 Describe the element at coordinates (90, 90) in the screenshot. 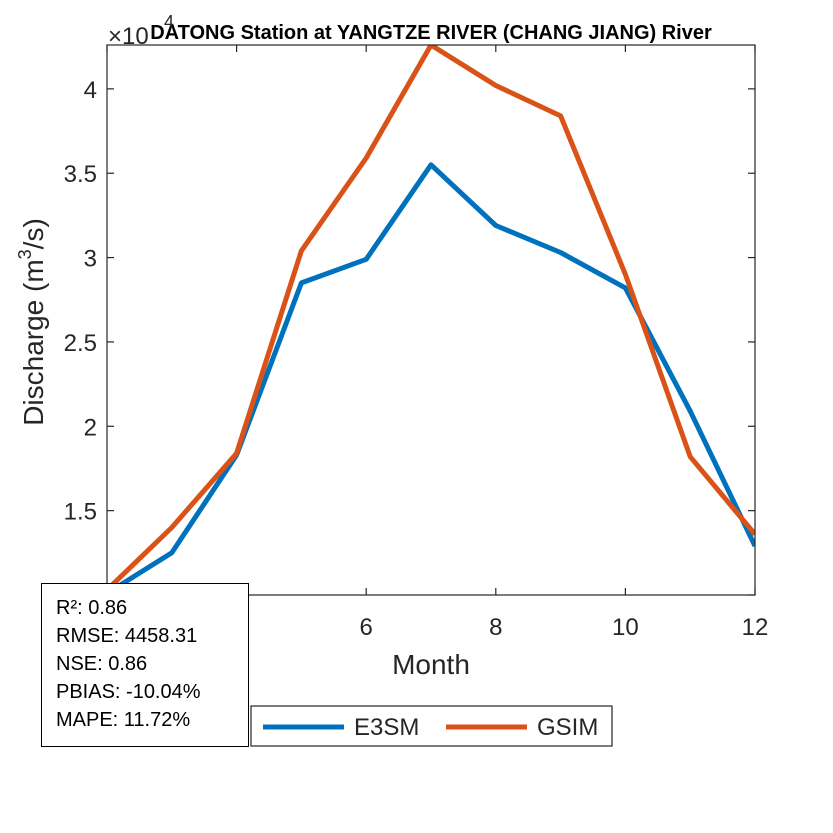

I see `y-tick-label: 4` at that location.